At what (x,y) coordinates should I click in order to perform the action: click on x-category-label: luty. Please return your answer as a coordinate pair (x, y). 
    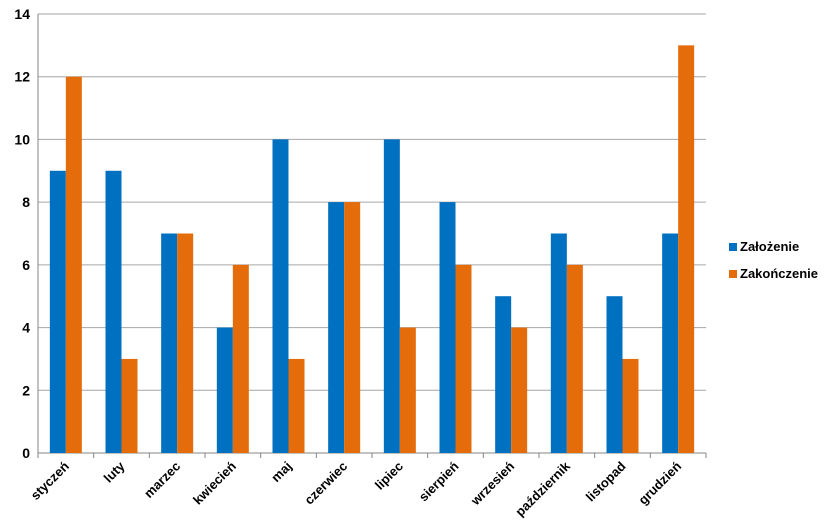
    Looking at the image, I should click on (114, 471).